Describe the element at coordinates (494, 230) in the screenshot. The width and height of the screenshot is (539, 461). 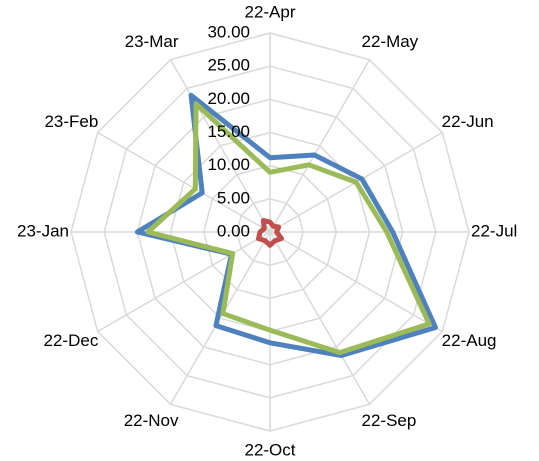
I see `category-label: 22-Jul` at that location.